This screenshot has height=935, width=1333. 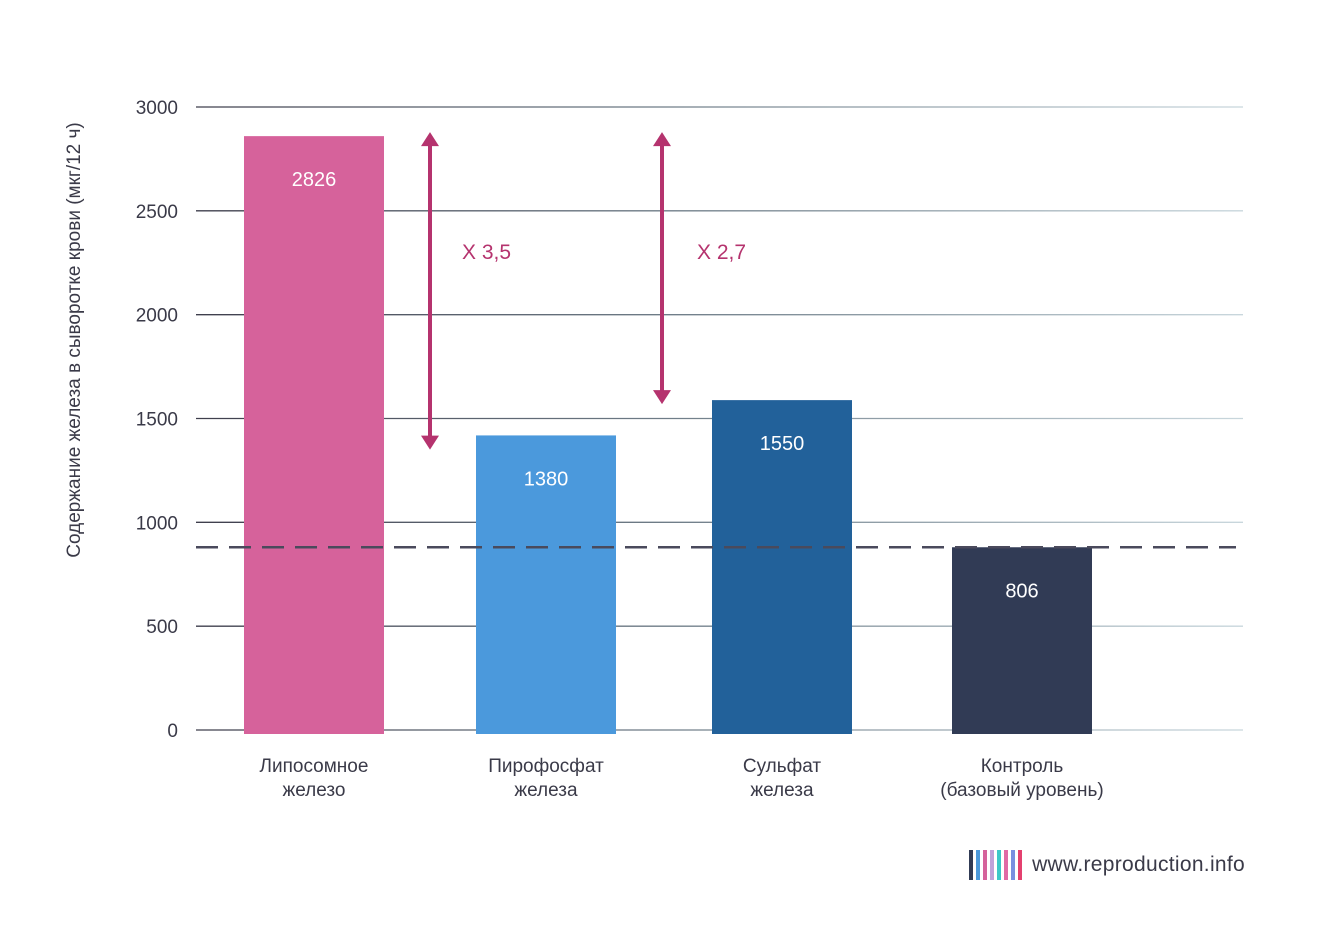 What do you see at coordinates (1138, 864) in the screenshot?
I see `footer-url: www.reproduction.info` at bounding box center [1138, 864].